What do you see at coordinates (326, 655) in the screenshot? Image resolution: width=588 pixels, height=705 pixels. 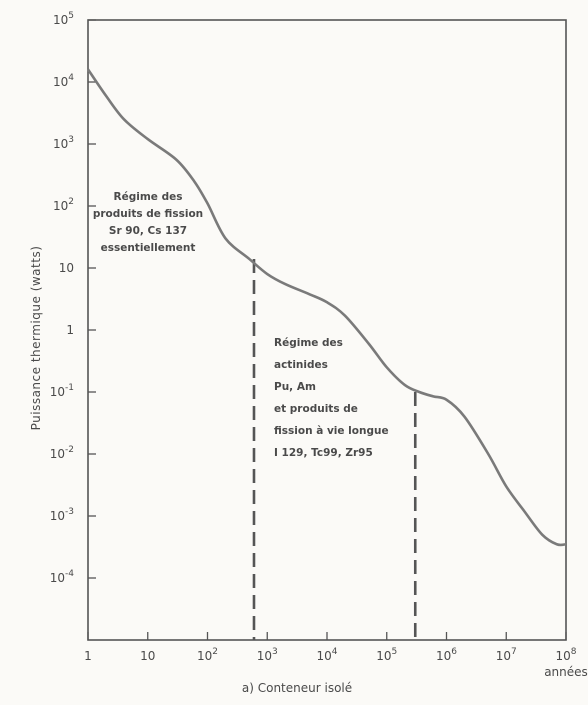 I see `x-tick-label: 10⁴` at bounding box center [326, 655].